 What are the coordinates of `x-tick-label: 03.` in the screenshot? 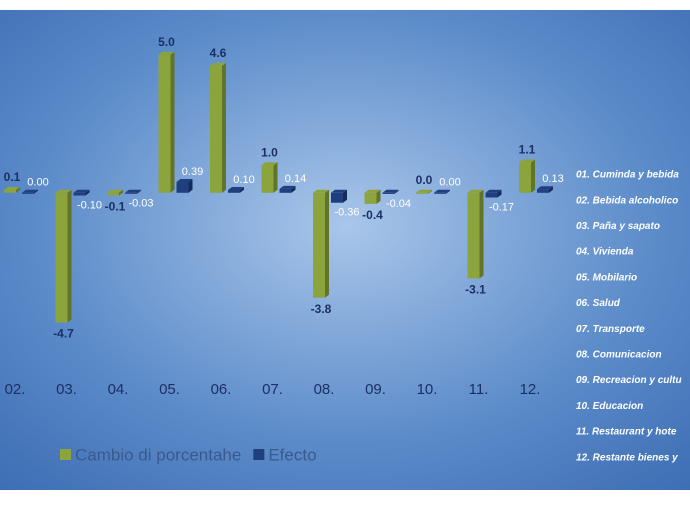 It's located at (66, 389).